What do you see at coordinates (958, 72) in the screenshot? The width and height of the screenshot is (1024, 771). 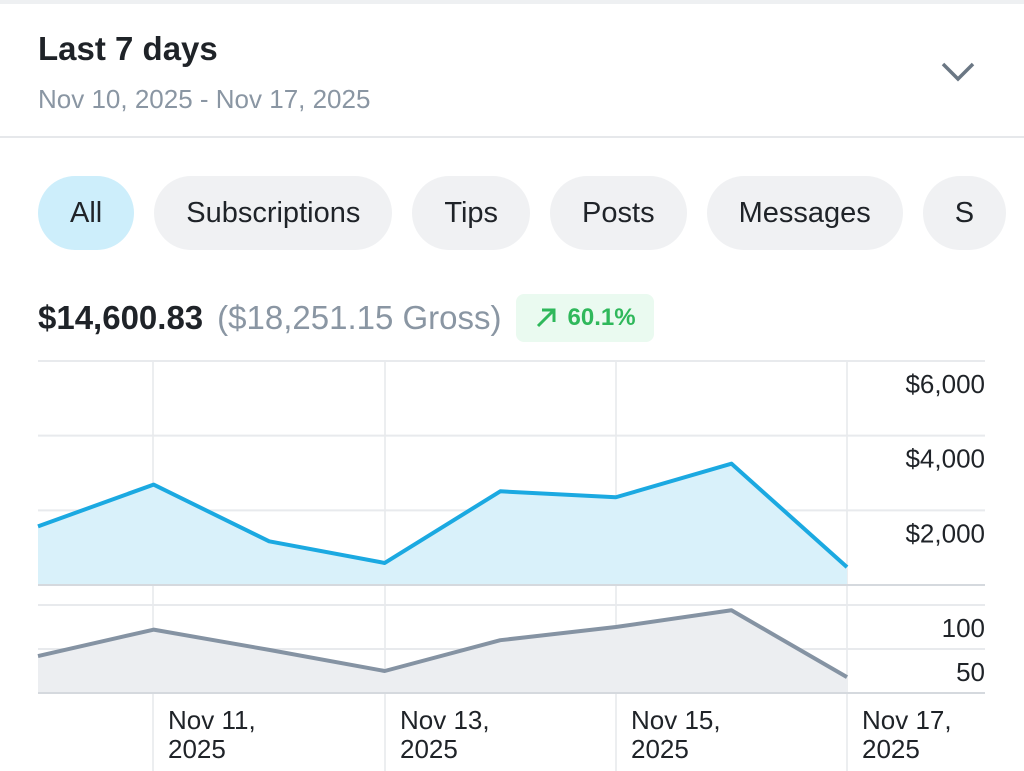 I see `chevron-down-icon` at bounding box center [958, 72].